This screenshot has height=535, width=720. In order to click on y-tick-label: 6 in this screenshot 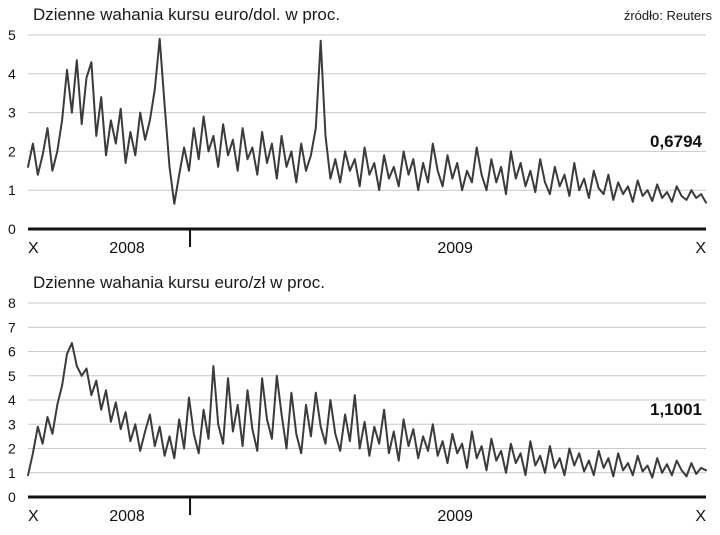, I will do `click(12, 352)`.